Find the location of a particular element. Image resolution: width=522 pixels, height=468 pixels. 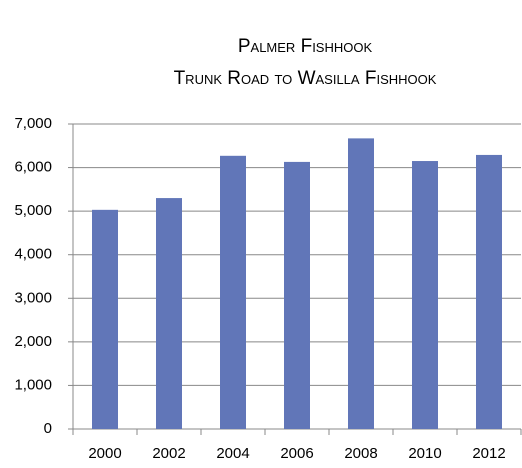

x-tick-label: 2006 is located at coordinates (296, 453).